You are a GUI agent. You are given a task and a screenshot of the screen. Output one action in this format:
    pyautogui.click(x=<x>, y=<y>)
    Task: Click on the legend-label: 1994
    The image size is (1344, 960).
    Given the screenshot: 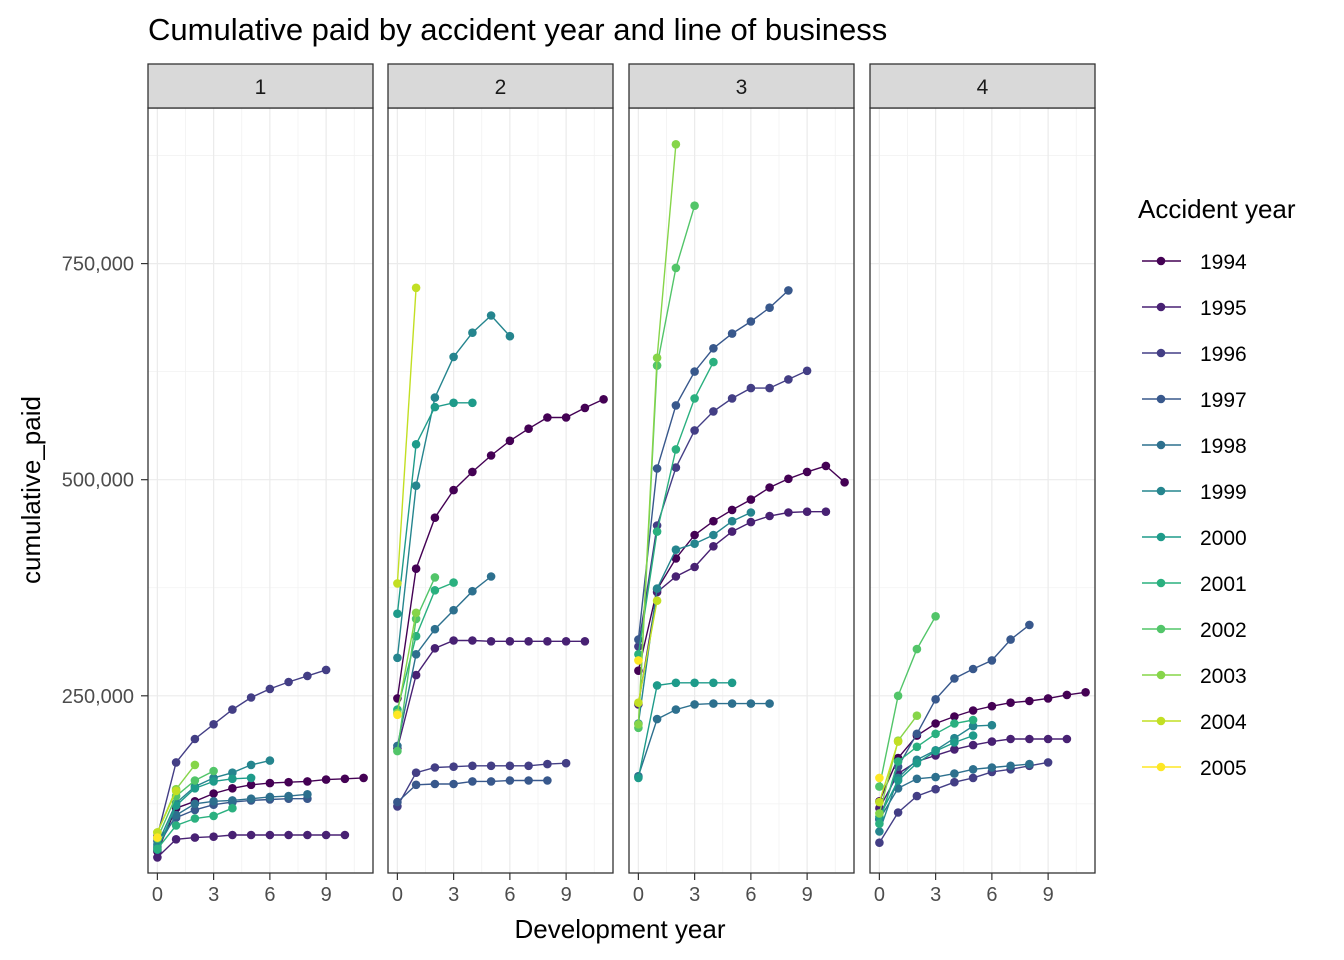 What is the action you would take?
    pyautogui.click(x=1223, y=262)
    